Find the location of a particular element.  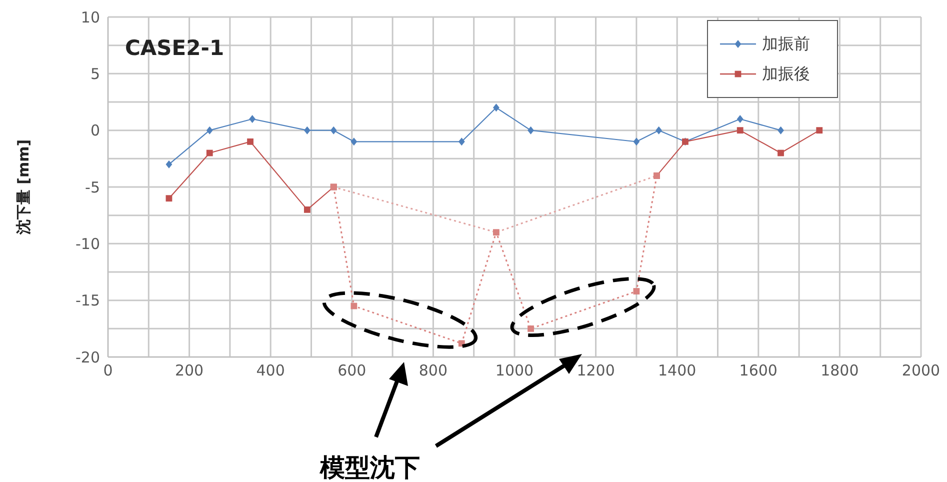

x-tick-label: 1400 is located at coordinates (677, 371).